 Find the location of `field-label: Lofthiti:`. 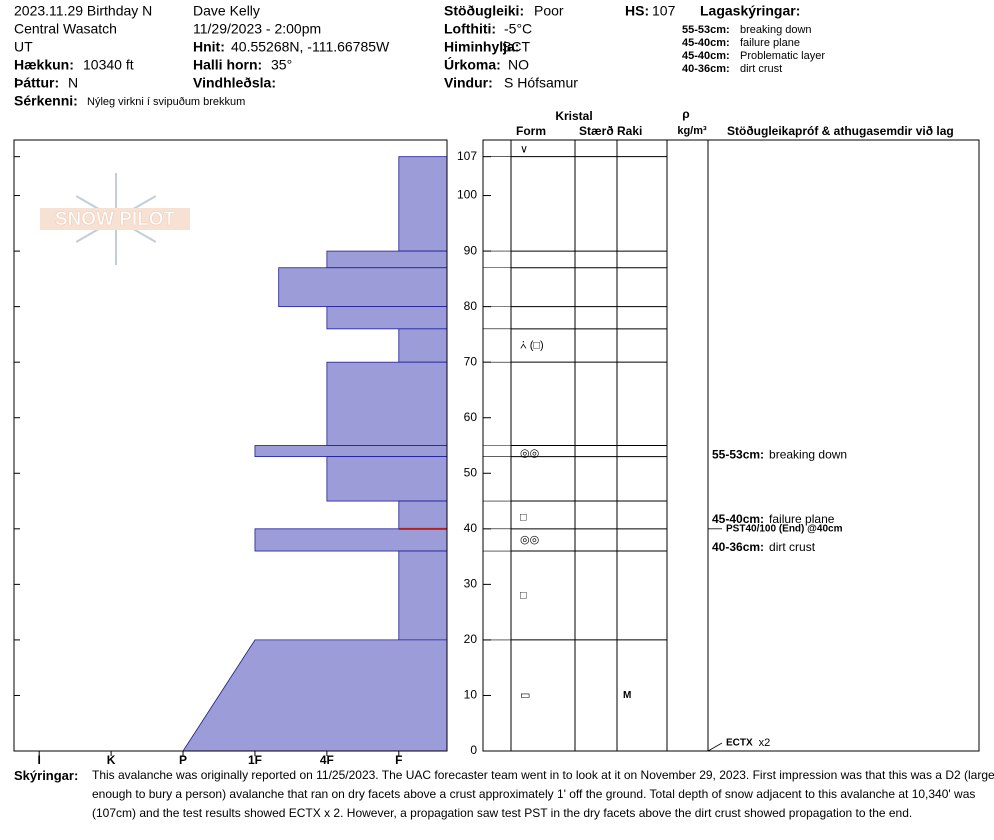

field-label: Lofthiti: is located at coordinates (470, 29).